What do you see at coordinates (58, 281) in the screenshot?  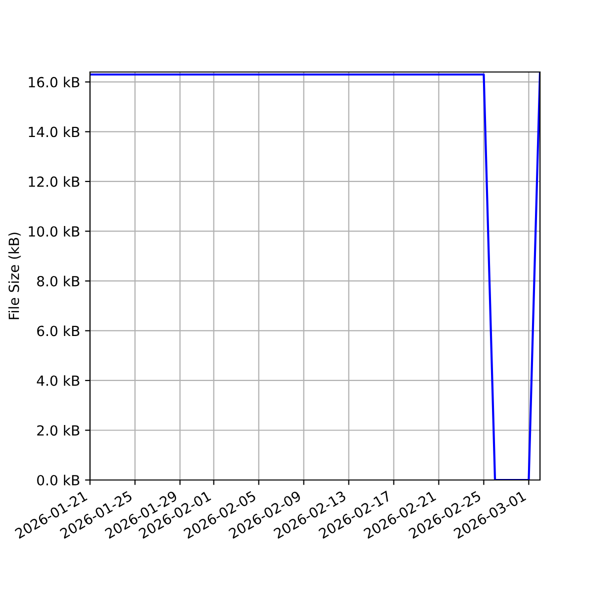 I see `y-tick-label: 8.0 kB` at bounding box center [58, 281].